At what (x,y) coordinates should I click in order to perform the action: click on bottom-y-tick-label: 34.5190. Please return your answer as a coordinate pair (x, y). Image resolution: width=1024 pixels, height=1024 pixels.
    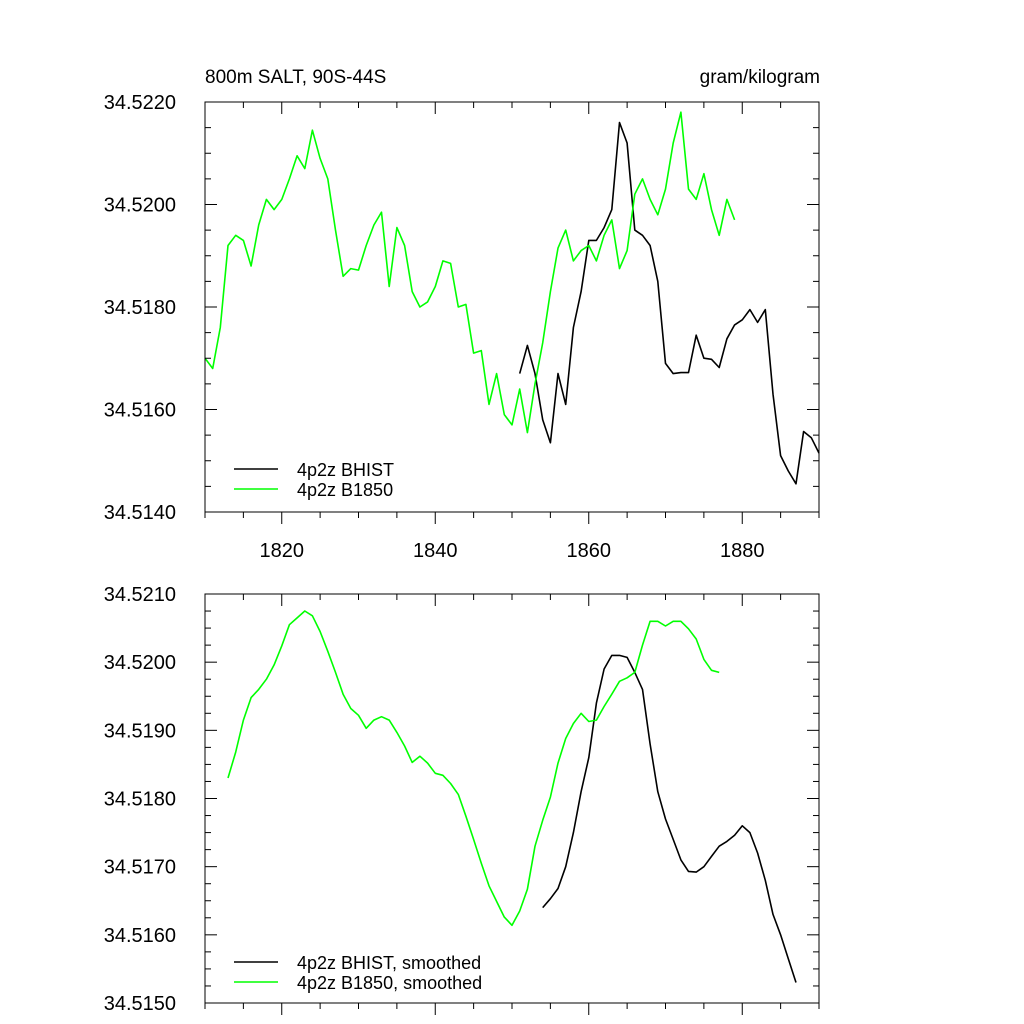
    Looking at the image, I should click on (140, 731).